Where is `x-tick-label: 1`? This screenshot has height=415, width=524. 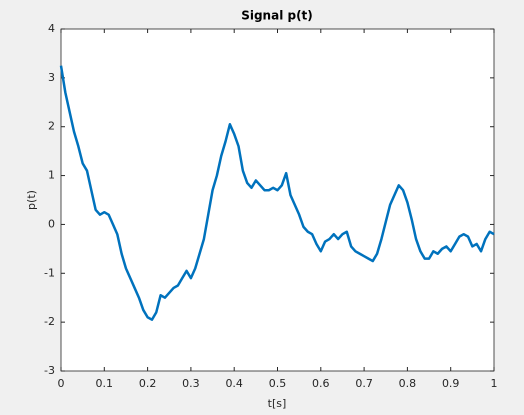 x-tick-label: 1 is located at coordinates (494, 383).